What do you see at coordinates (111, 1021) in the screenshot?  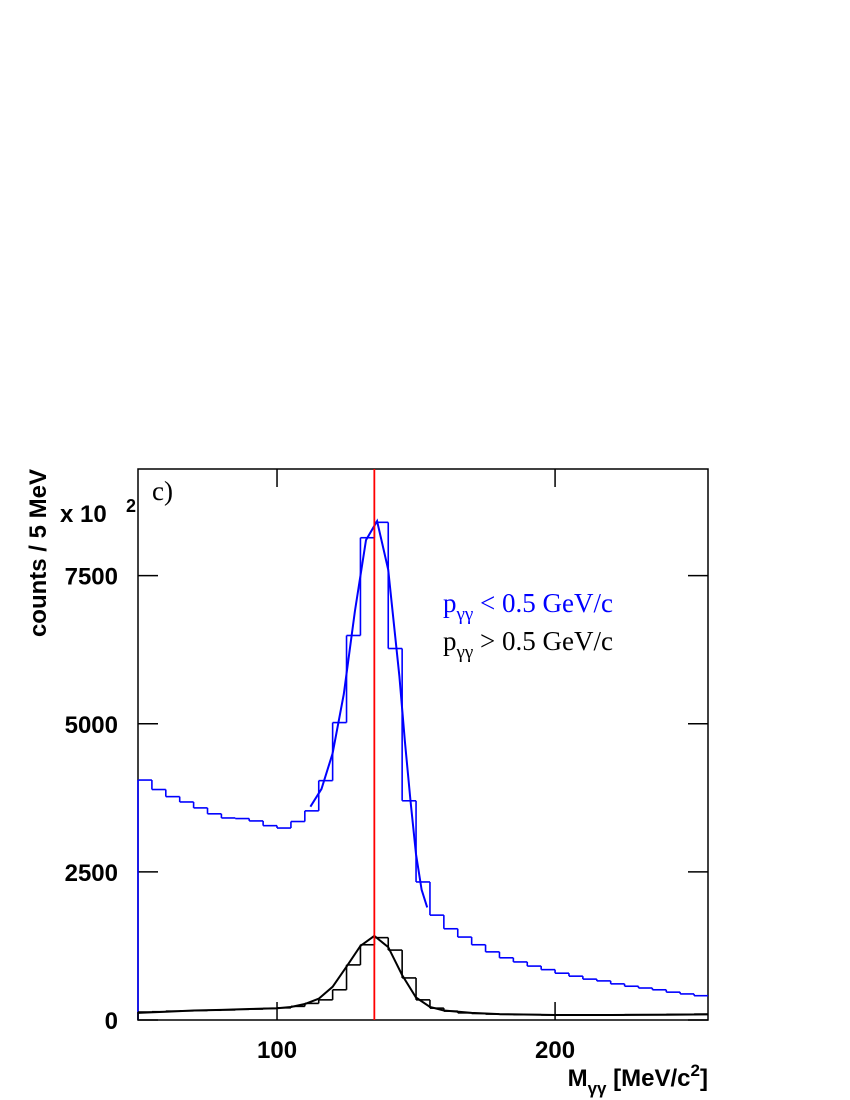 I see `y-tick-label: 0` at bounding box center [111, 1021].